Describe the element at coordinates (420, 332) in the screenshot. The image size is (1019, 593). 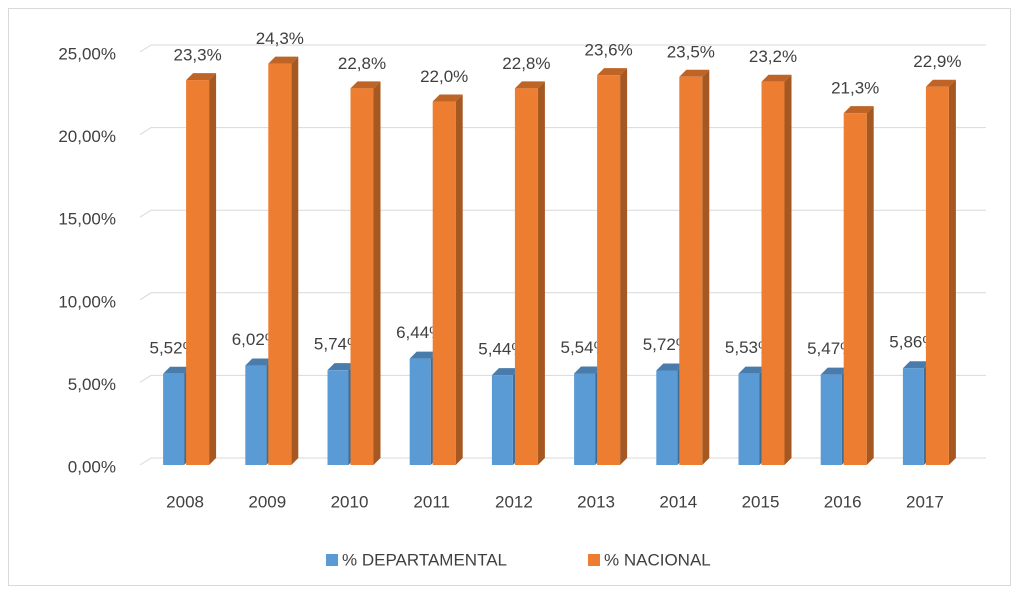
I see `data-label: 6,44%` at that location.